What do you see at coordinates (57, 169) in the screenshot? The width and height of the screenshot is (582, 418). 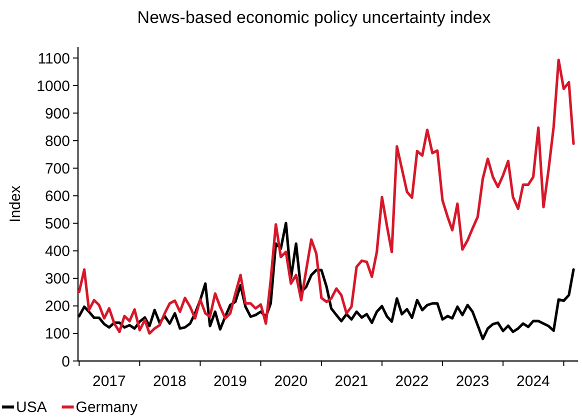 I see `y-tick-label: 700` at bounding box center [57, 169].